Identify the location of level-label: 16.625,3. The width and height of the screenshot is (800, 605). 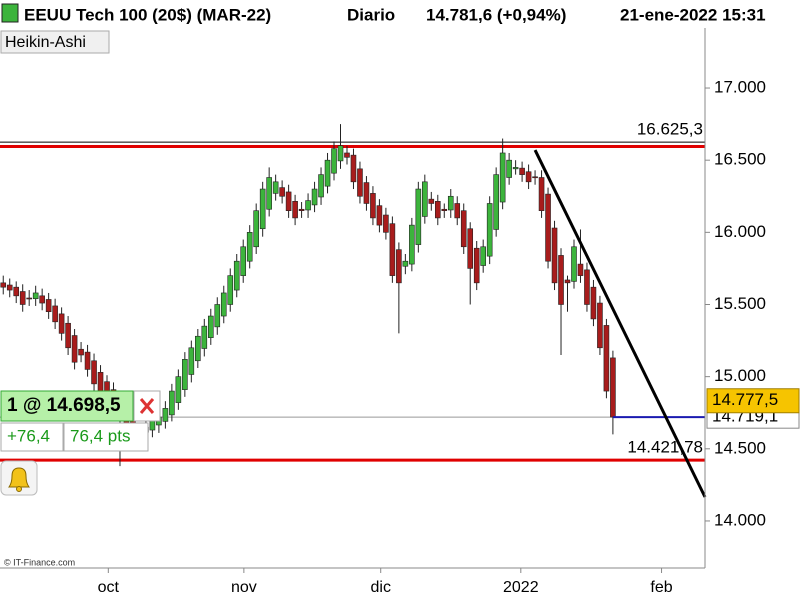
(670, 129).